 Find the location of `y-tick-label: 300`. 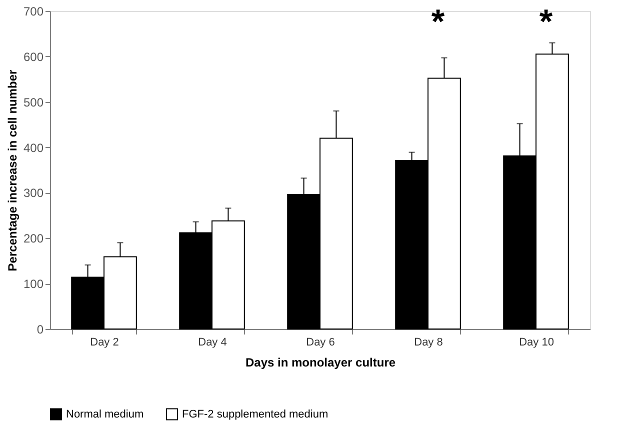

y-tick-label: 300 is located at coordinates (33, 193).